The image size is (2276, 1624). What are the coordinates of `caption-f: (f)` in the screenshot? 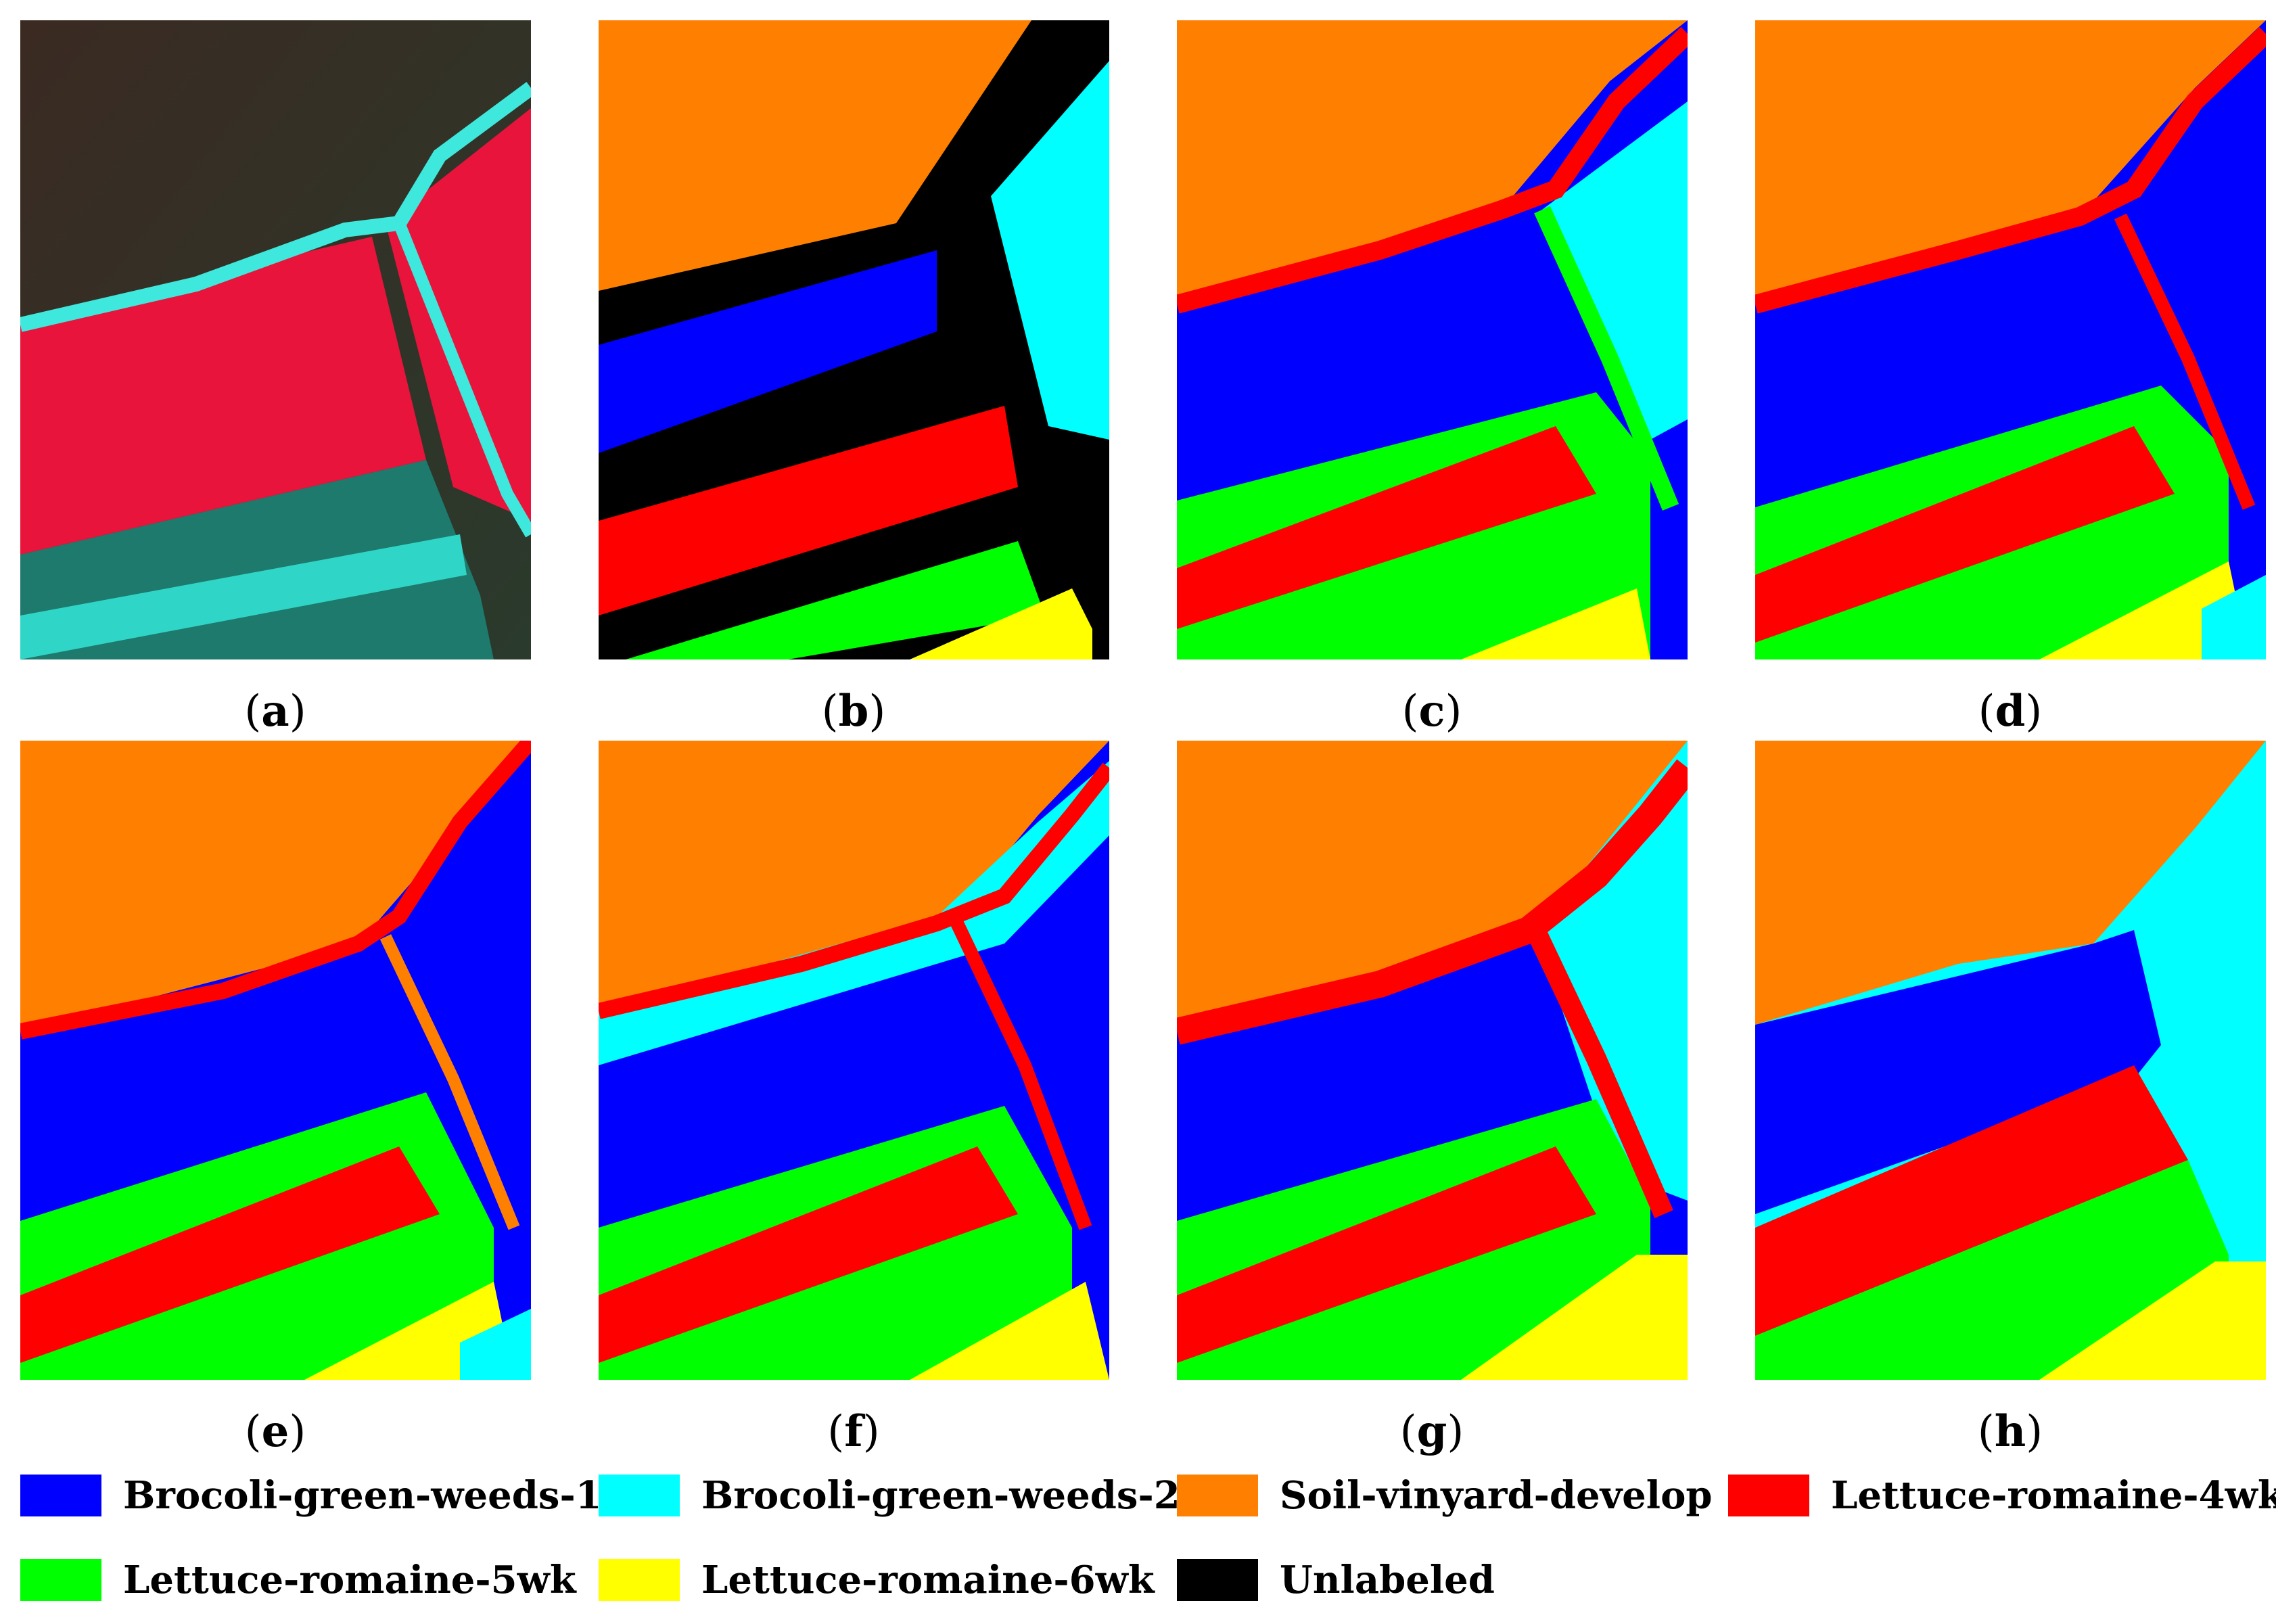 It's located at (853, 1431).